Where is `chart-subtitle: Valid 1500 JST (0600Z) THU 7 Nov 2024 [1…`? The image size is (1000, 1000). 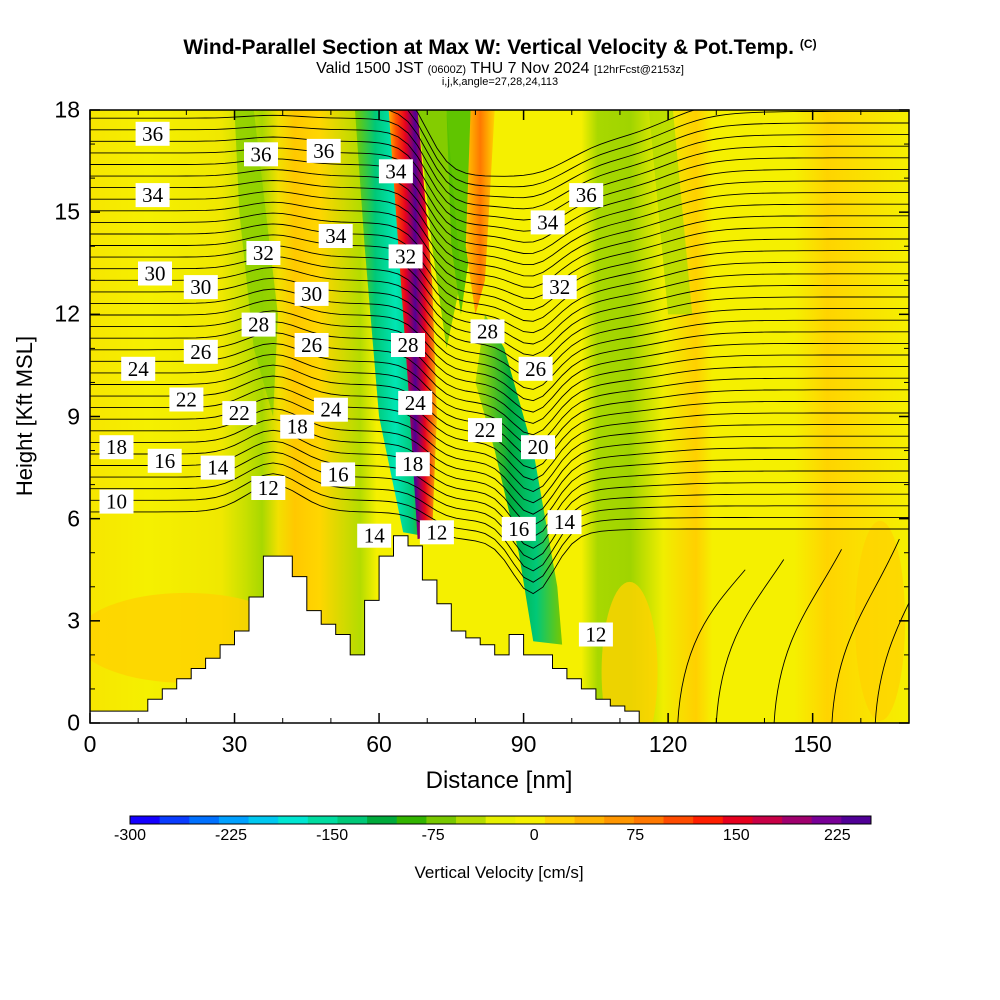
chart-subtitle: Valid 1500 JST (0600Z) THU 7 Nov 2024 [1… is located at coordinates (500, 69).